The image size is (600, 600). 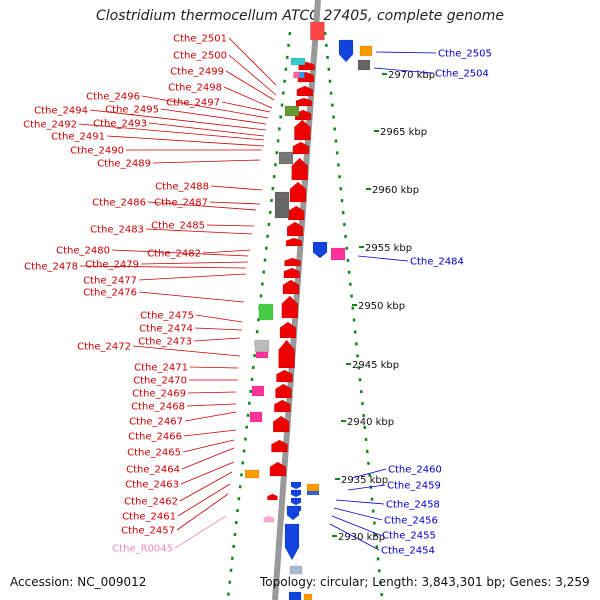 I want to click on gene-label: Cthe_2473, so click(x=165, y=342).